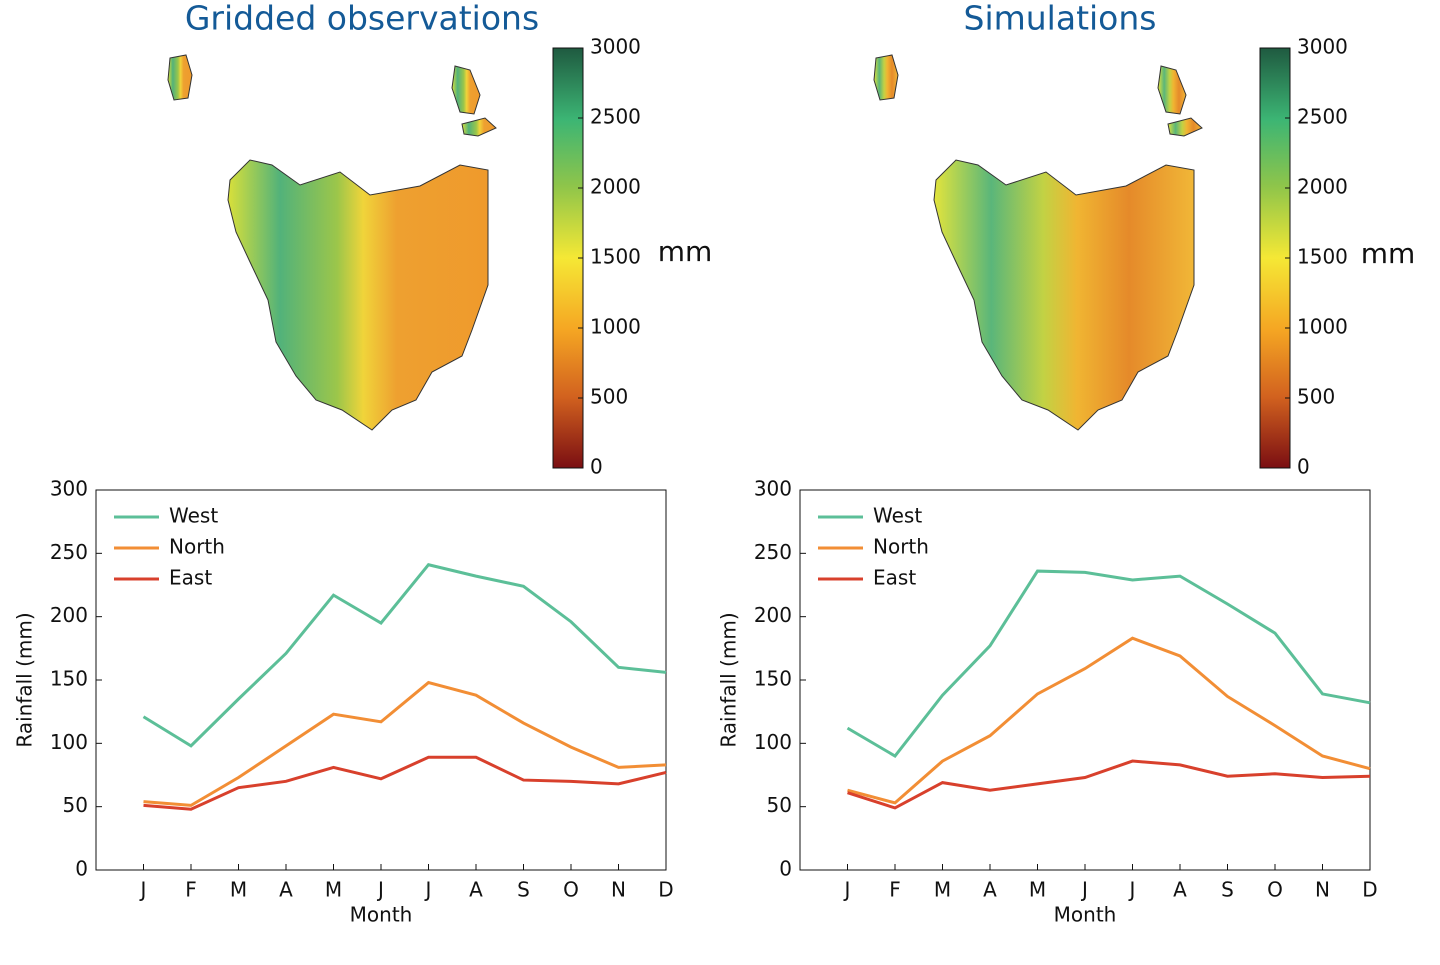 This screenshot has height=965, width=1440. What do you see at coordinates (1038, 242) in the screenshot?
I see `map-sim` at bounding box center [1038, 242].